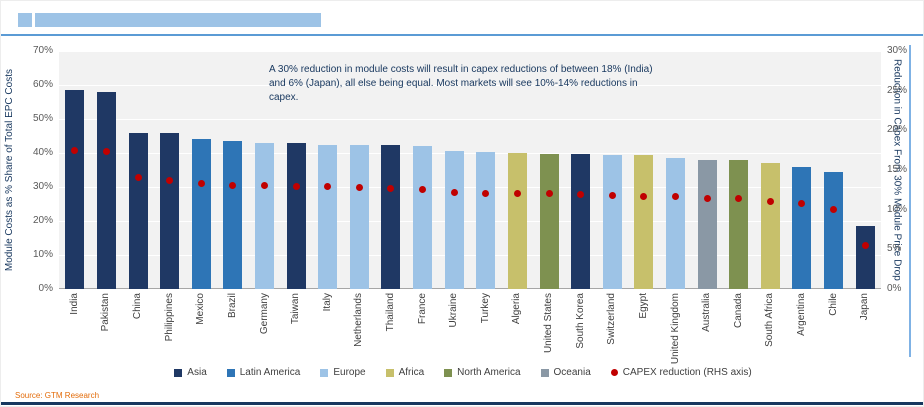 The width and height of the screenshot is (924, 407). Describe the element at coordinates (411, 372) in the screenshot. I see `legend-label: Africa` at that location.